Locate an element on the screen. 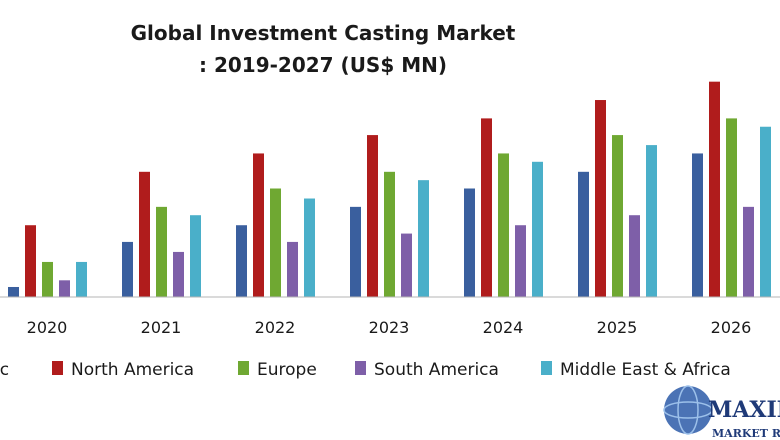 The height and width of the screenshot is (440, 780). globe-meridian is located at coordinates (688, 410).